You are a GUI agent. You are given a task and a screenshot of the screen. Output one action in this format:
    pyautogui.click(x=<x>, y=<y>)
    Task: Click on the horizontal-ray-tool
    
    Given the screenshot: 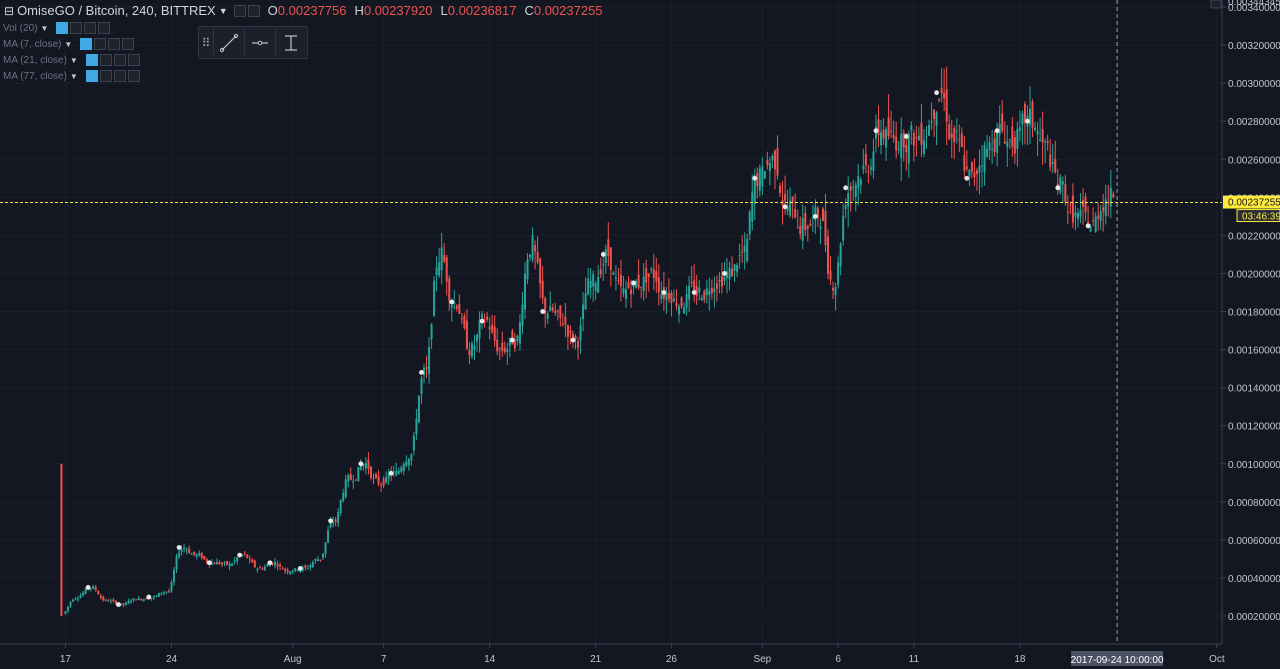 What is the action you would take?
    pyautogui.click(x=259, y=42)
    